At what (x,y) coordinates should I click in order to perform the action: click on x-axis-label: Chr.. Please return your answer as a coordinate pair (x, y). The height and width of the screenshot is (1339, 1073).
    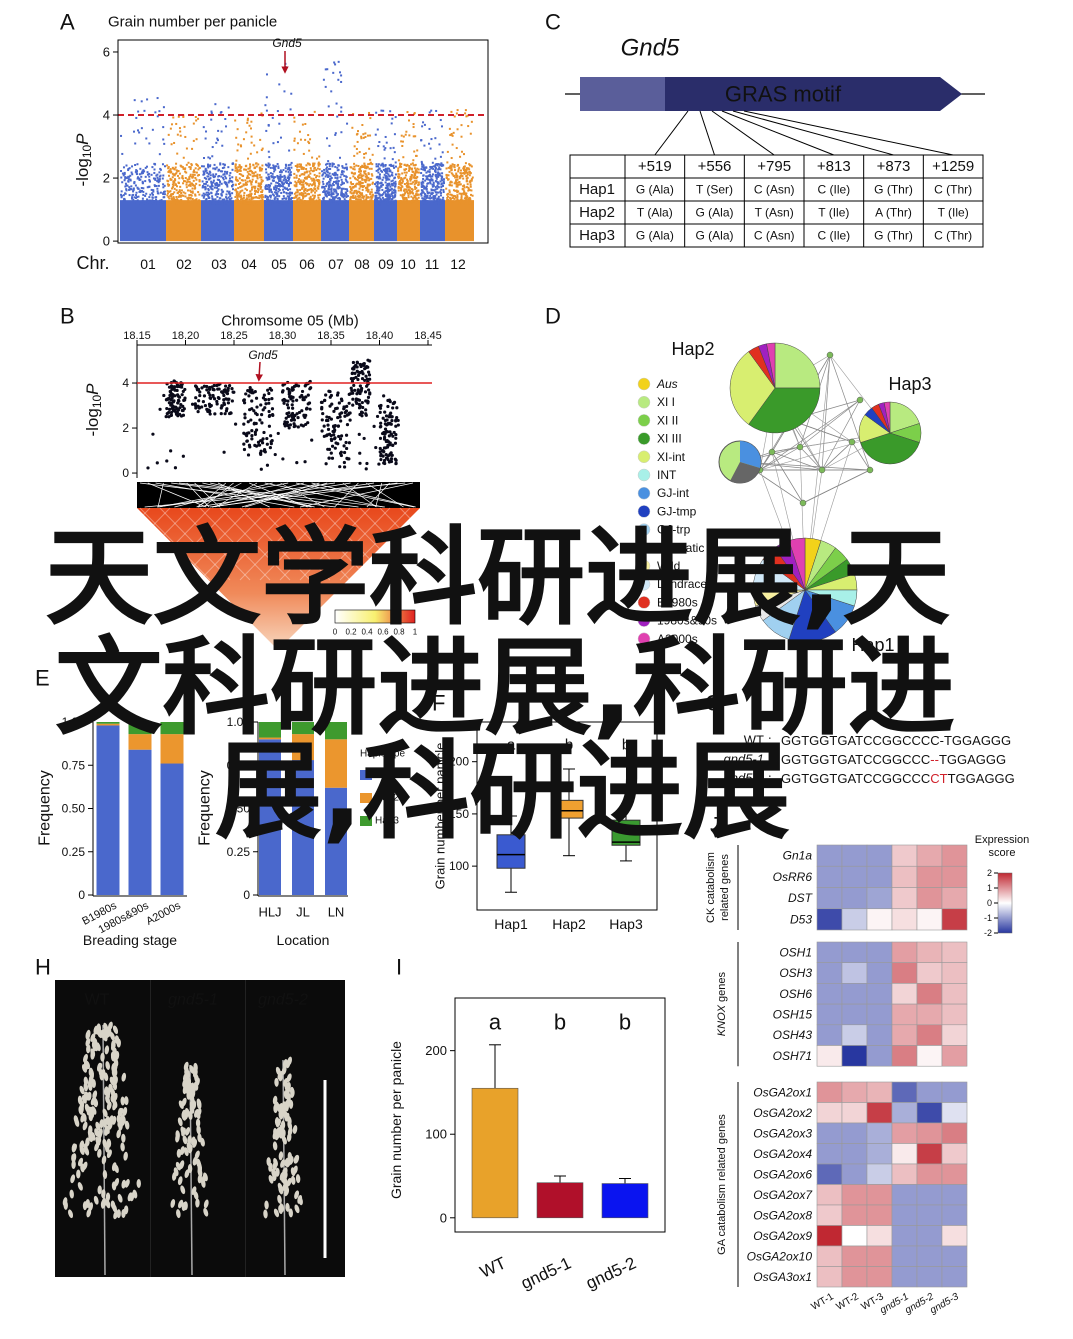
    Looking at the image, I should click on (92, 263).